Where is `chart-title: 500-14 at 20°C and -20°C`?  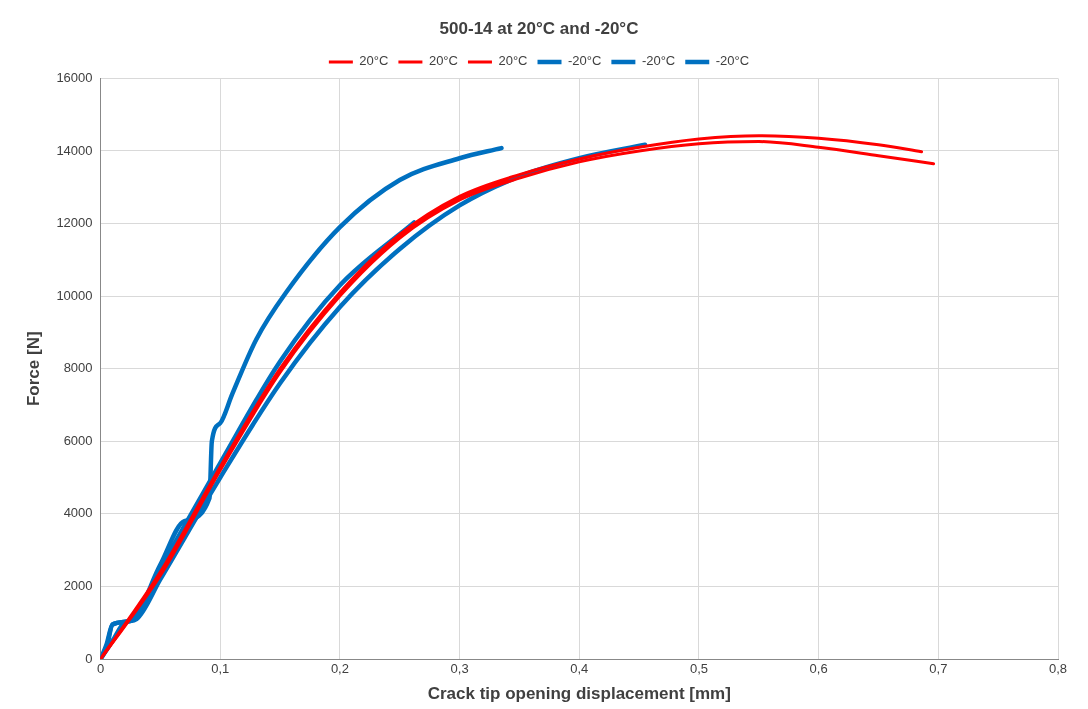 chart-title: 500-14 at 20°C and -20°C is located at coordinates (539, 28).